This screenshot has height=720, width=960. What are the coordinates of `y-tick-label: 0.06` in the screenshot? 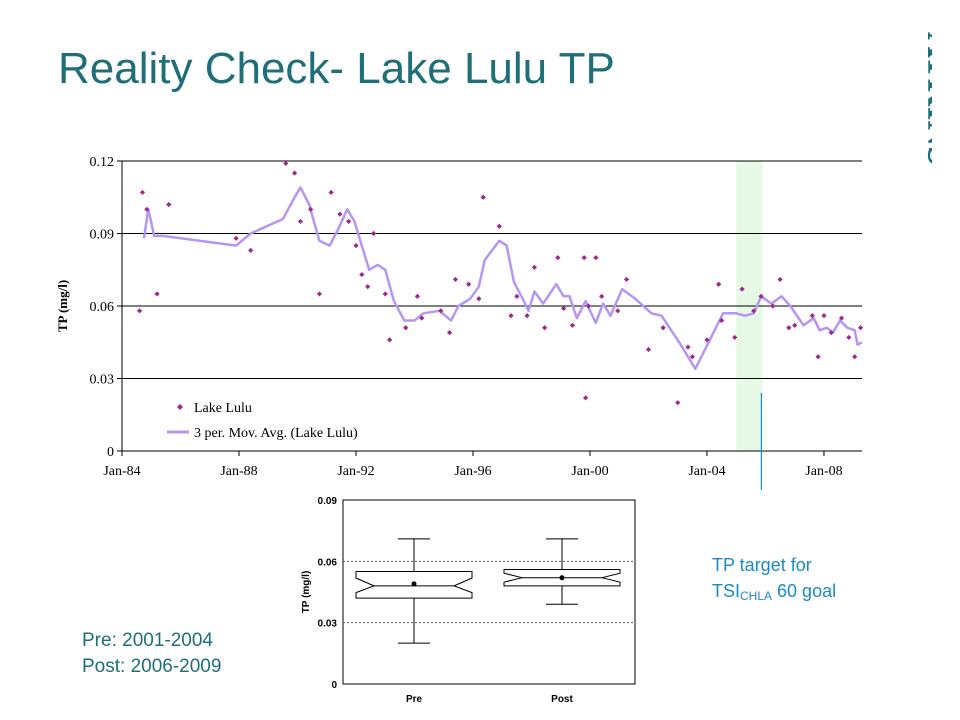 It's located at (102, 307).